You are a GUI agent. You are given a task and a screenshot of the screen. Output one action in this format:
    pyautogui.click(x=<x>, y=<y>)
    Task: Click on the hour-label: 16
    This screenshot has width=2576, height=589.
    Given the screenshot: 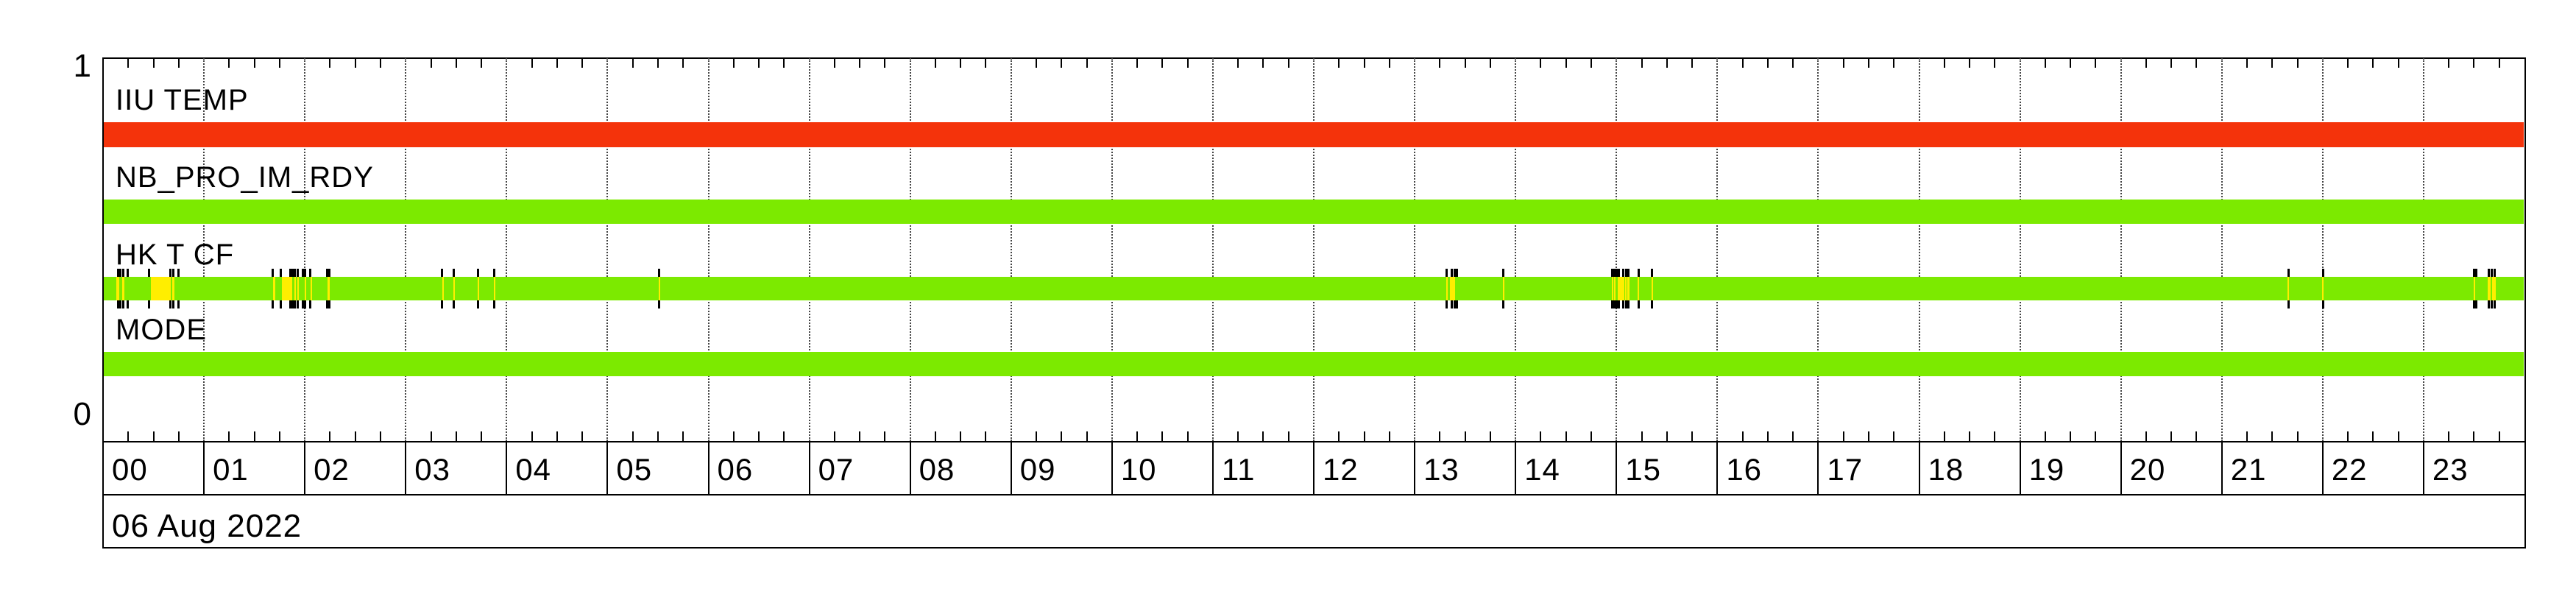 What is the action you would take?
    pyautogui.click(x=1744, y=469)
    